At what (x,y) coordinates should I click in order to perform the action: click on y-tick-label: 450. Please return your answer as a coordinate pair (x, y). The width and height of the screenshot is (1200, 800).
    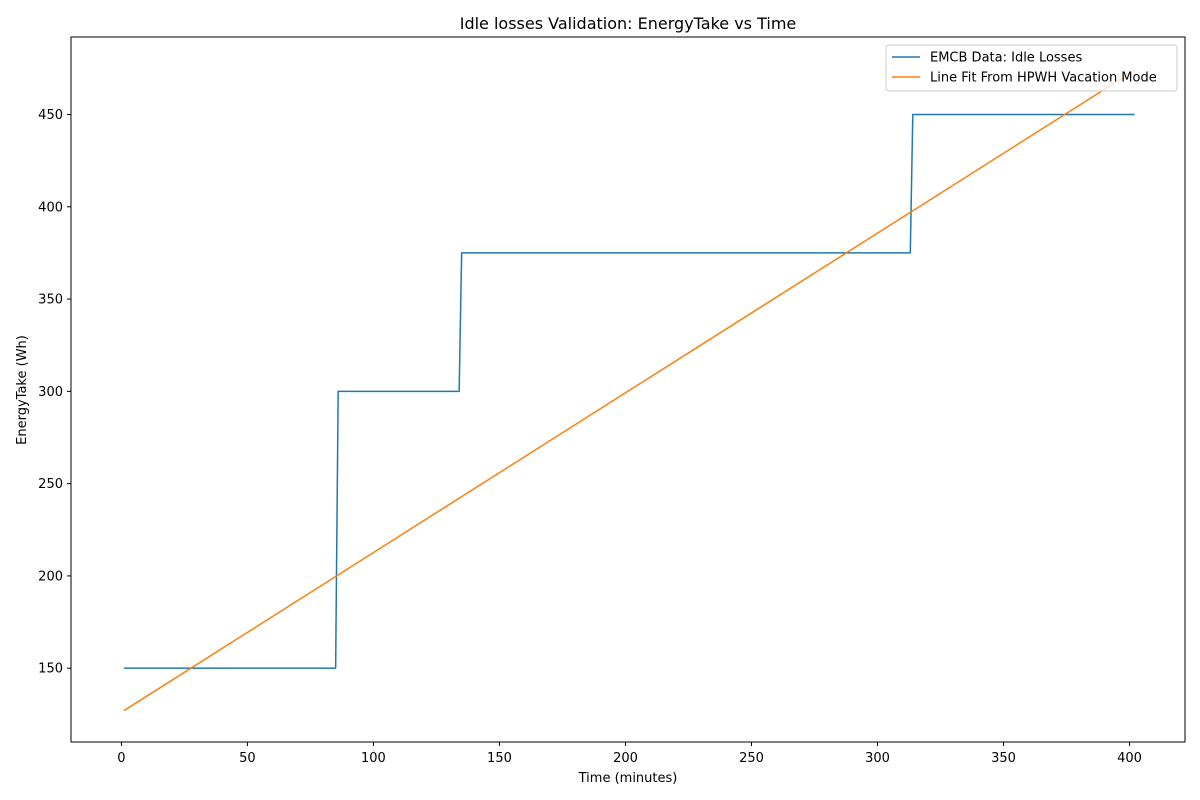
    Looking at the image, I should click on (50, 115).